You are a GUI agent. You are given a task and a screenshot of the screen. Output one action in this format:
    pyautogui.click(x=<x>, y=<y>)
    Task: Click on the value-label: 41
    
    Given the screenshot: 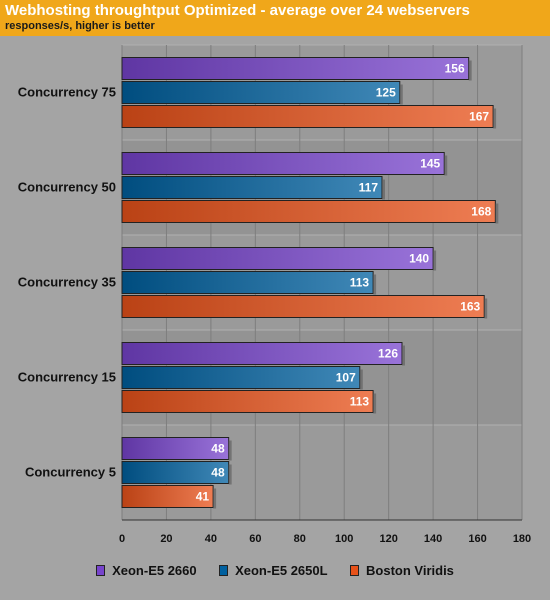 What is the action you would take?
    pyautogui.click(x=203, y=497)
    